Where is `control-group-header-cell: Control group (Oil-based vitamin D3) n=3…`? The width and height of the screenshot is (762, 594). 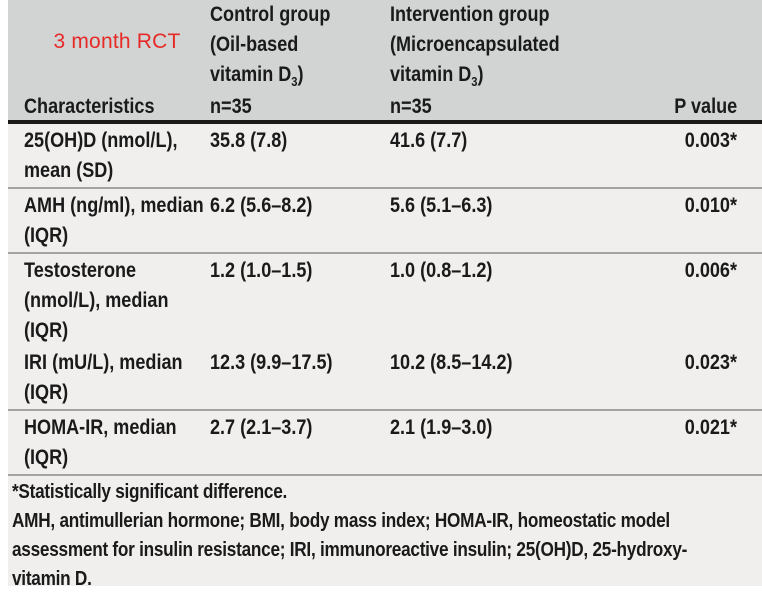
control-group-header-cell: Control group (Oil-based vitamin D3) n=3… is located at coordinates (300, 61).